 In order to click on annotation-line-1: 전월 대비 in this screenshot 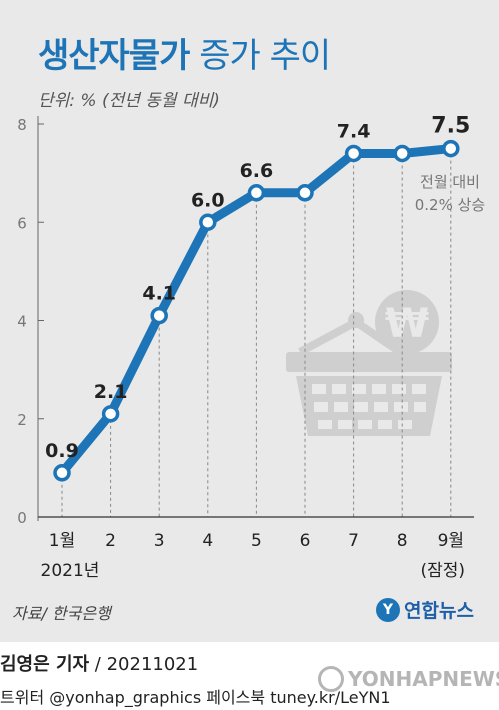, I will do `click(450, 182)`.